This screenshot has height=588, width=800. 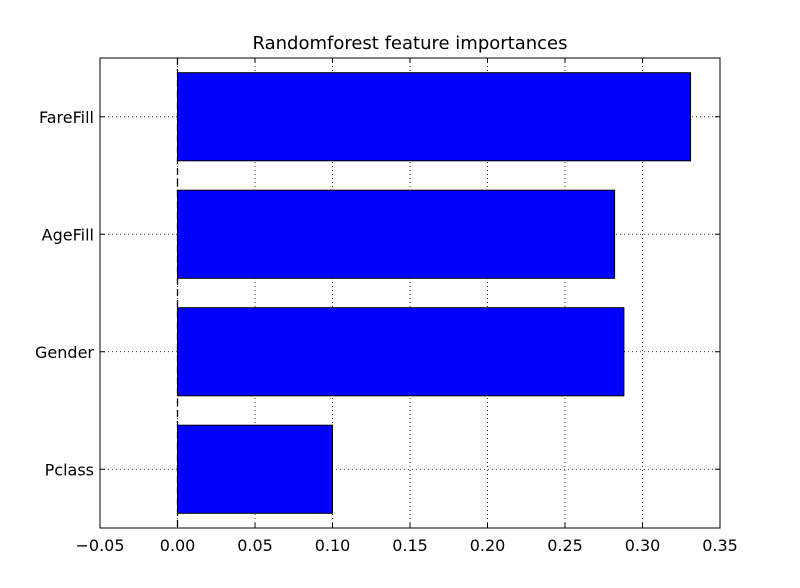 What do you see at coordinates (410, 545) in the screenshot?
I see `x-tick-label: 0.15` at bounding box center [410, 545].